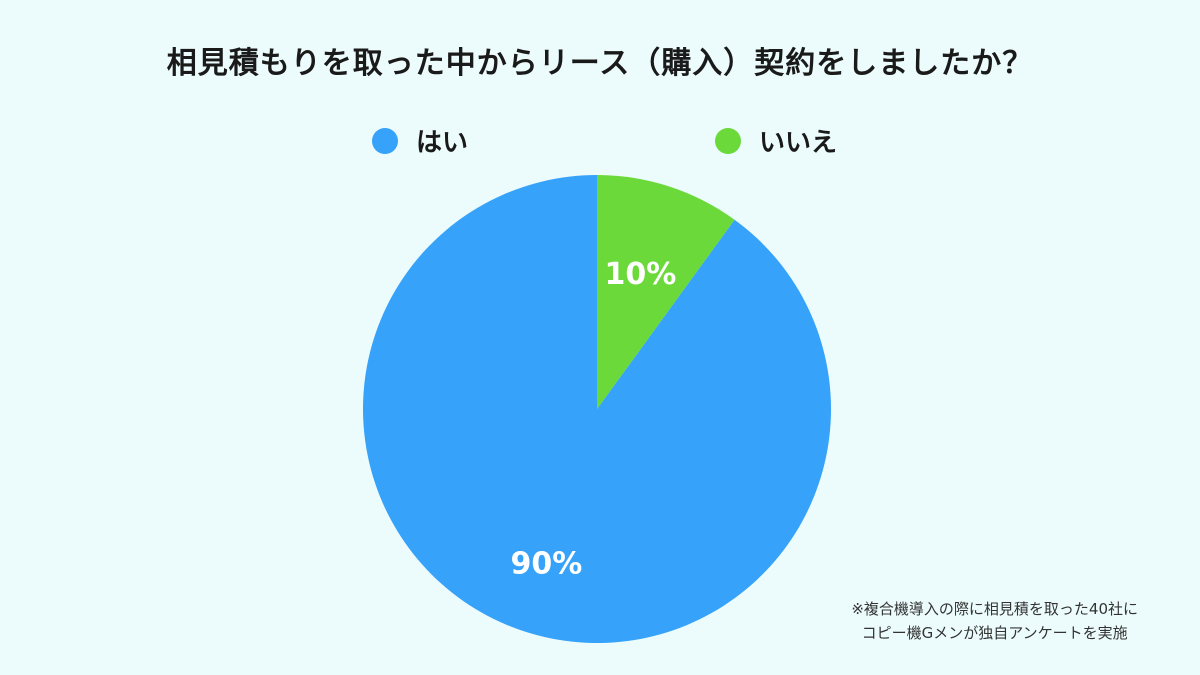  What do you see at coordinates (994, 609) in the screenshot?
I see `survey-note-line-1: ※複合機導入の際に相見積を取った40社に` at bounding box center [994, 609].